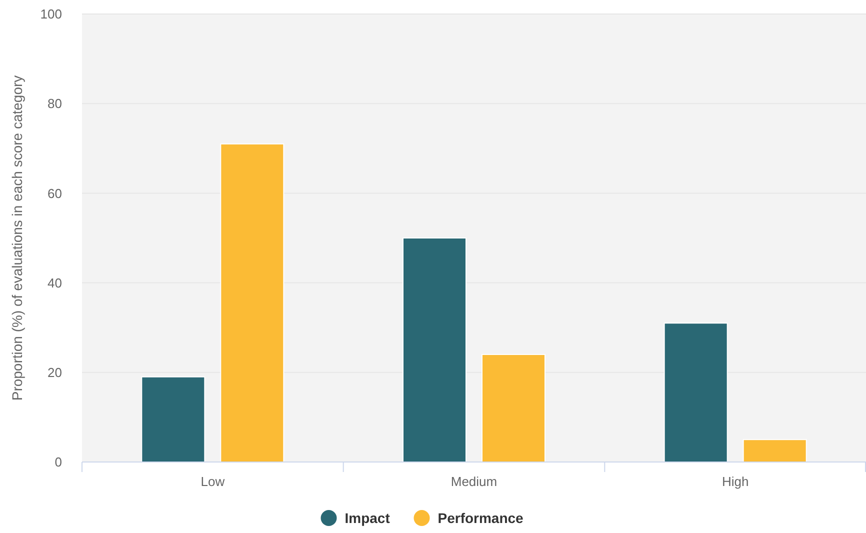  I want to click on x-tick-label: Low, so click(213, 481).